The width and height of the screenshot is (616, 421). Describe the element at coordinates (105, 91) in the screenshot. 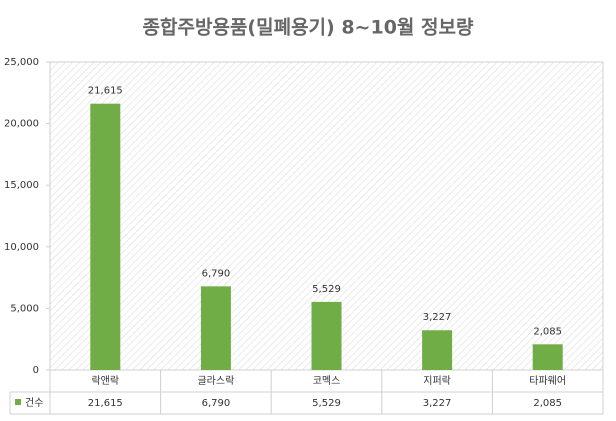

I see `data-label: 21,615` at that location.